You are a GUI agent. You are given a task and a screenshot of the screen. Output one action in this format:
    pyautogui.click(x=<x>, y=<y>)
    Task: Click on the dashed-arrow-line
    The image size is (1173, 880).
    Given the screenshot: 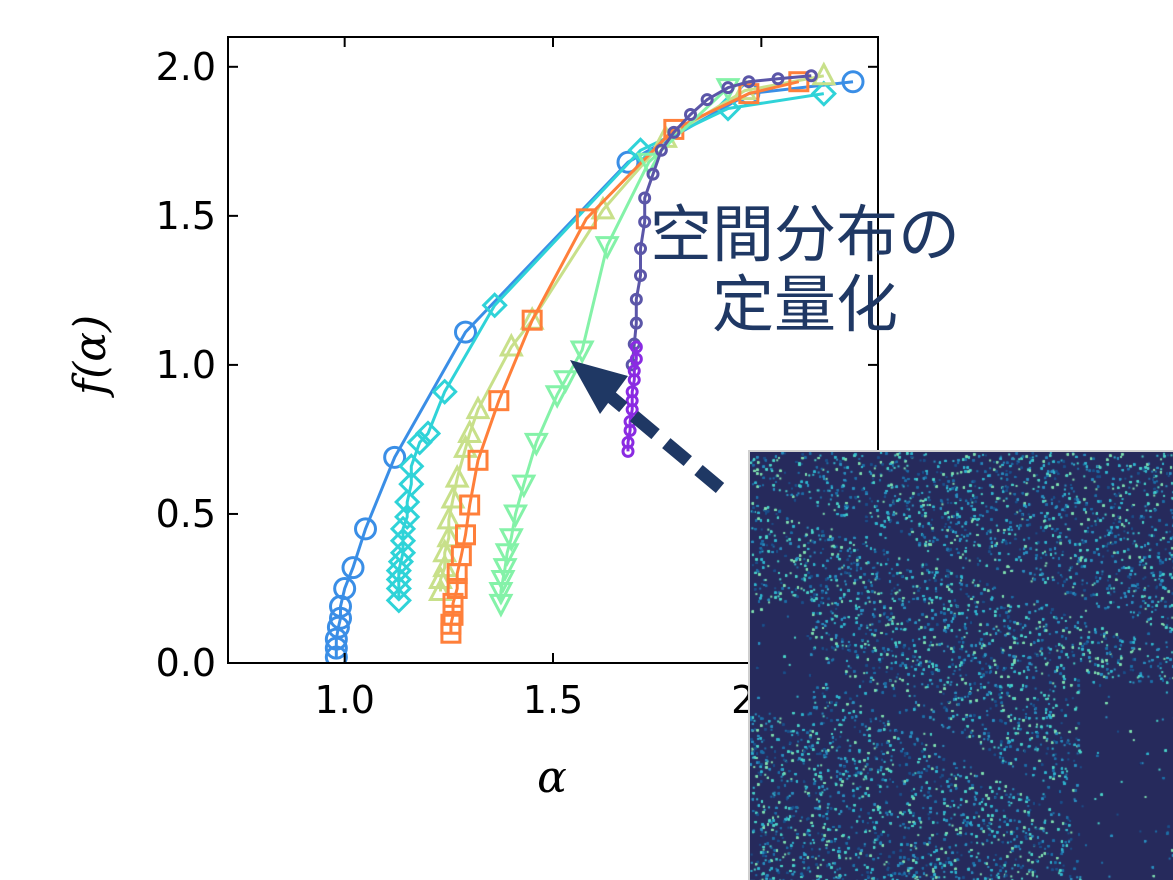 What is the action you would take?
    pyautogui.click(x=659, y=437)
    